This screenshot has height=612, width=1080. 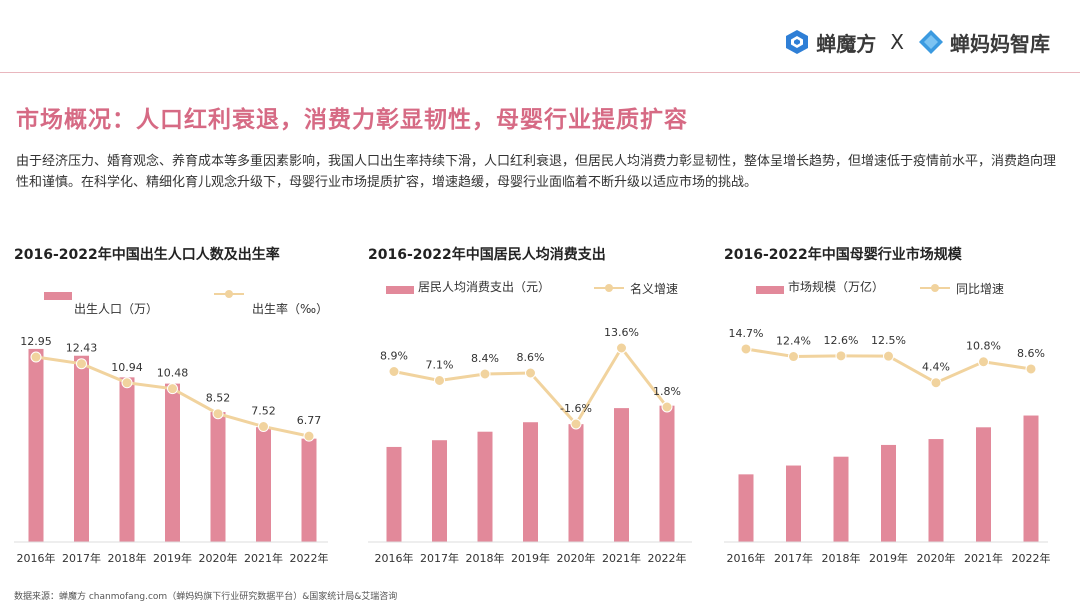 I want to click on chart-title: 2016-2022年中国出生人口人数及出生率, so click(x=147, y=255).